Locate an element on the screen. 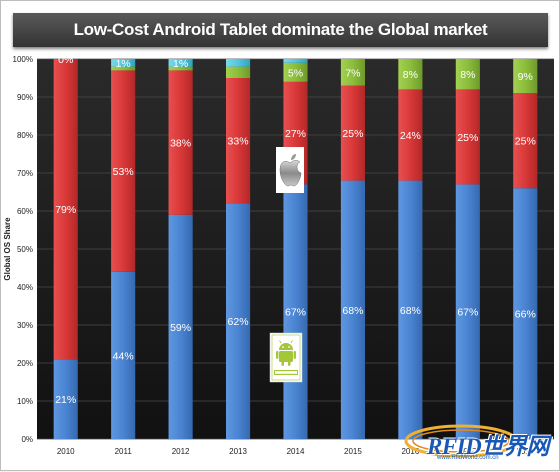 The width and height of the screenshot is (560, 472). watermark-text: RFID世界网 is located at coordinates (488, 446).